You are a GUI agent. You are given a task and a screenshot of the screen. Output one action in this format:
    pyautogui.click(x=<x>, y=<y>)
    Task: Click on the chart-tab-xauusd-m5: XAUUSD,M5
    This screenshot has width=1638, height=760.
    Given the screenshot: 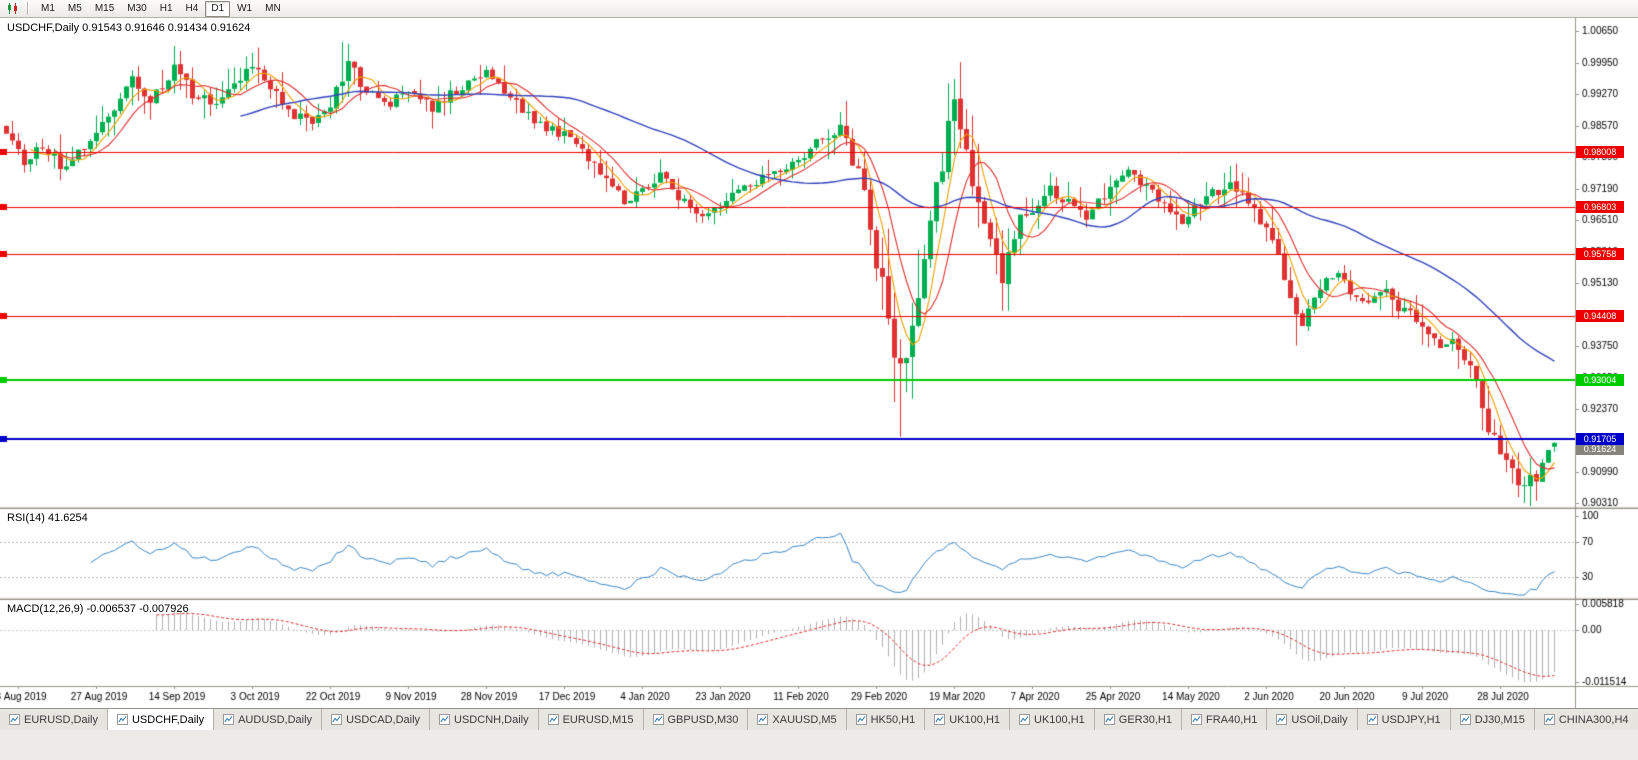 What is the action you would take?
    pyautogui.click(x=797, y=719)
    